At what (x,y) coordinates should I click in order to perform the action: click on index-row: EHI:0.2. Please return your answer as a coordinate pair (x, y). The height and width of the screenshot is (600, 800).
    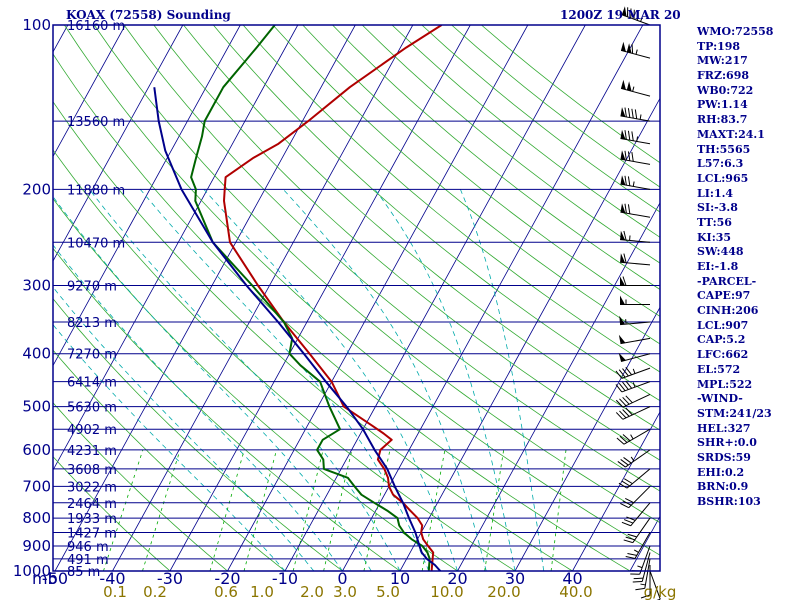
    Looking at the image, I should click on (721, 472).